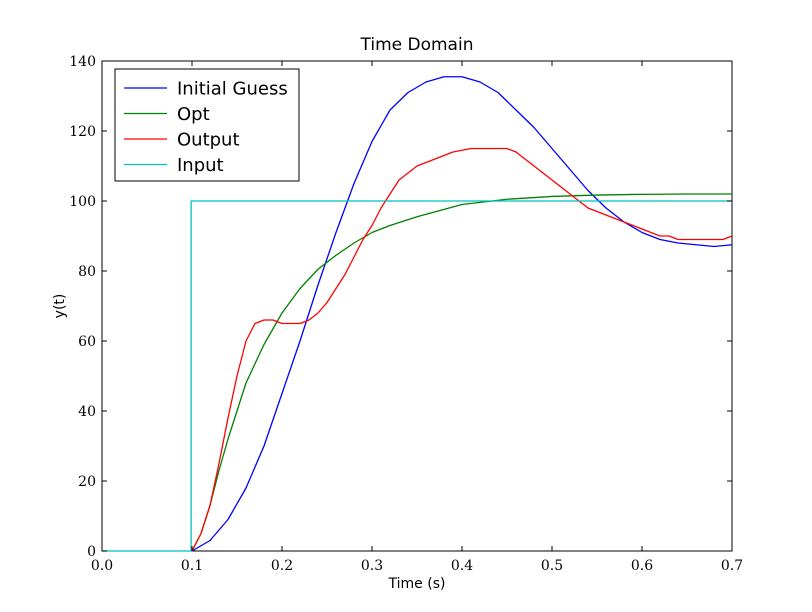 The image size is (812, 612). I want to click on x-tick-label: 0.7, so click(732, 566).